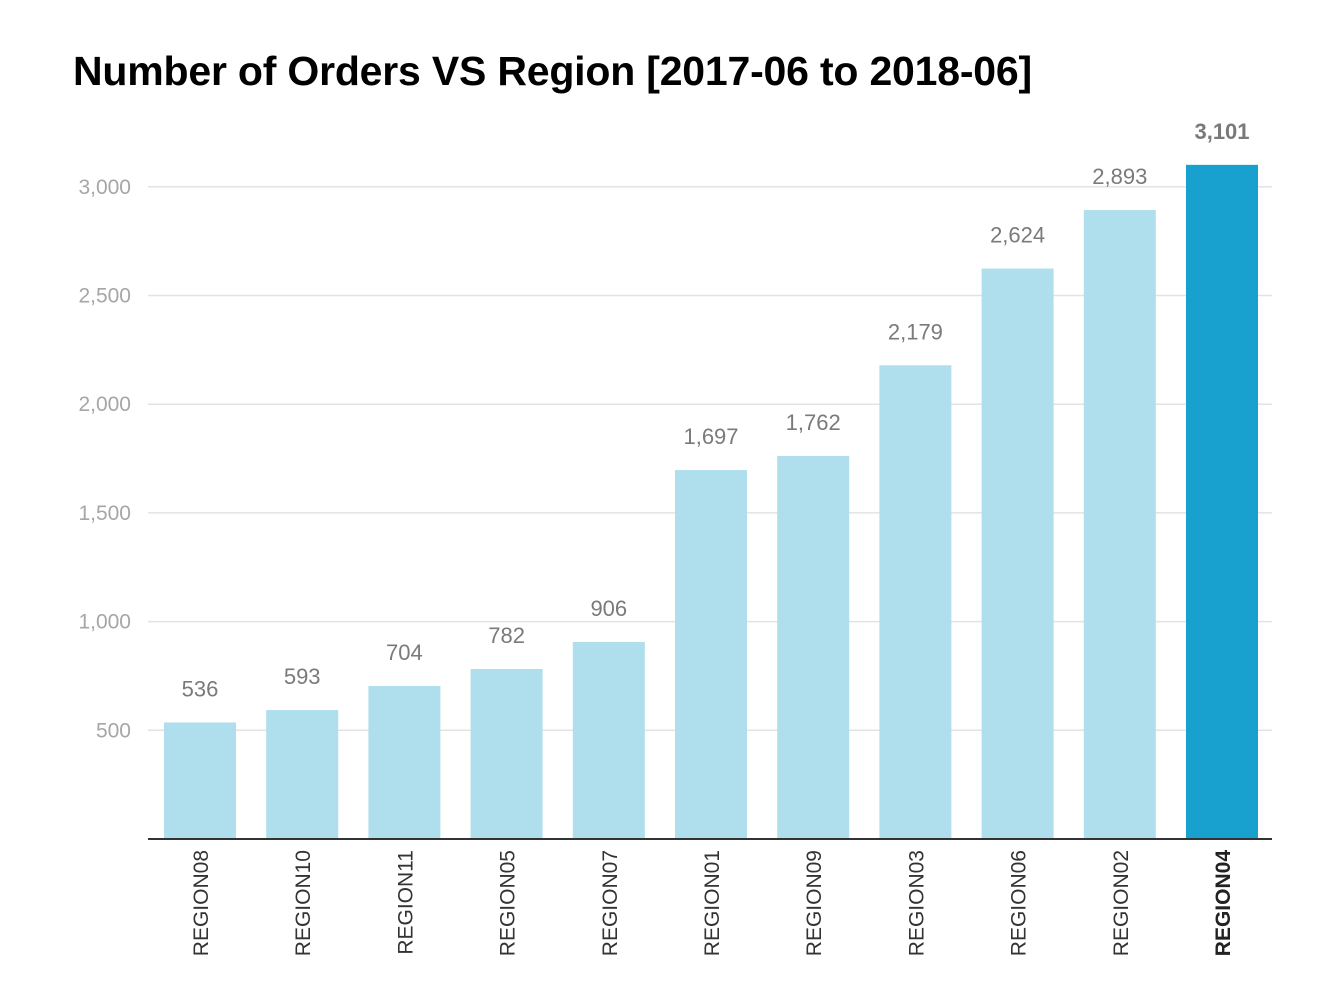 Image resolution: width=1335 pixels, height=998 pixels. Describe the element at coordinates (813, 422) in the screenshot. I see `data-label-region09: 1,762` at that location.